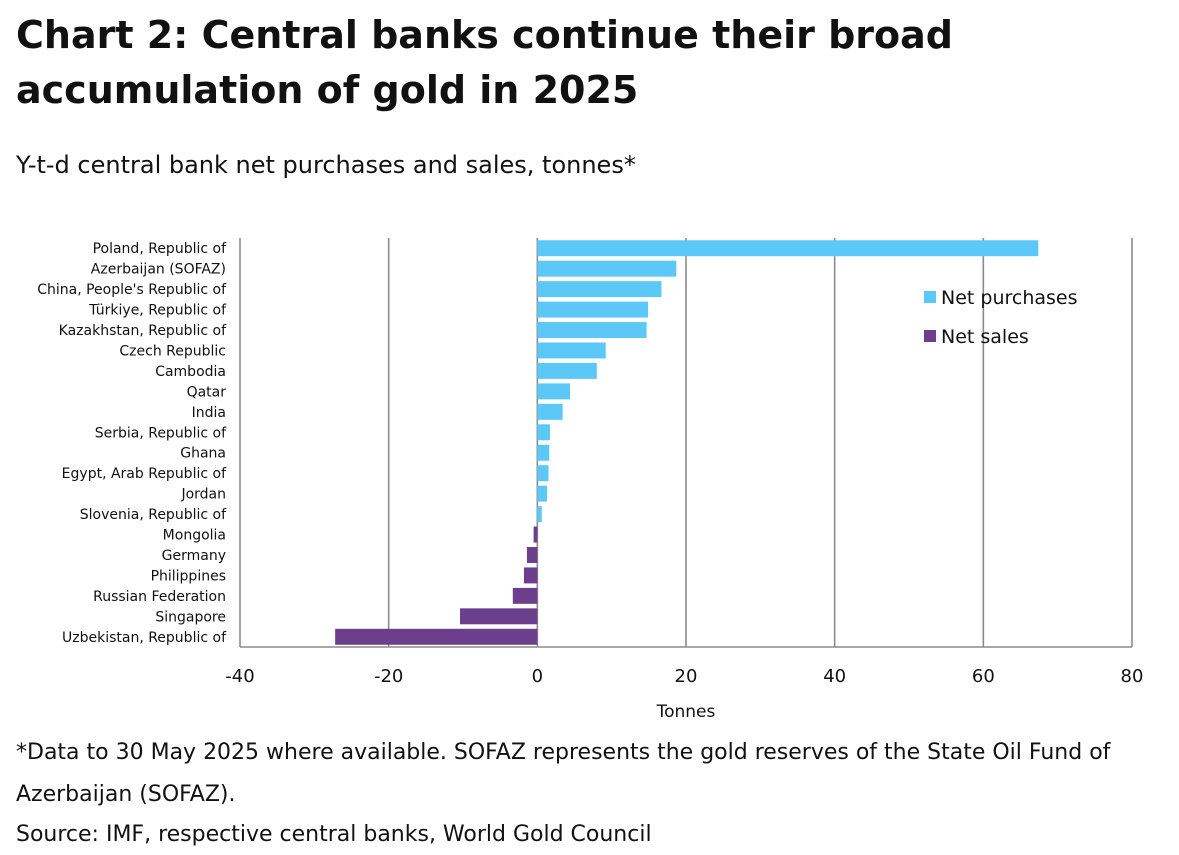 This screenshot has height=855, width=1179. Describe the element at coordinates (203, 495) in the screenshot. I see `category-label: Jordan` at that location.